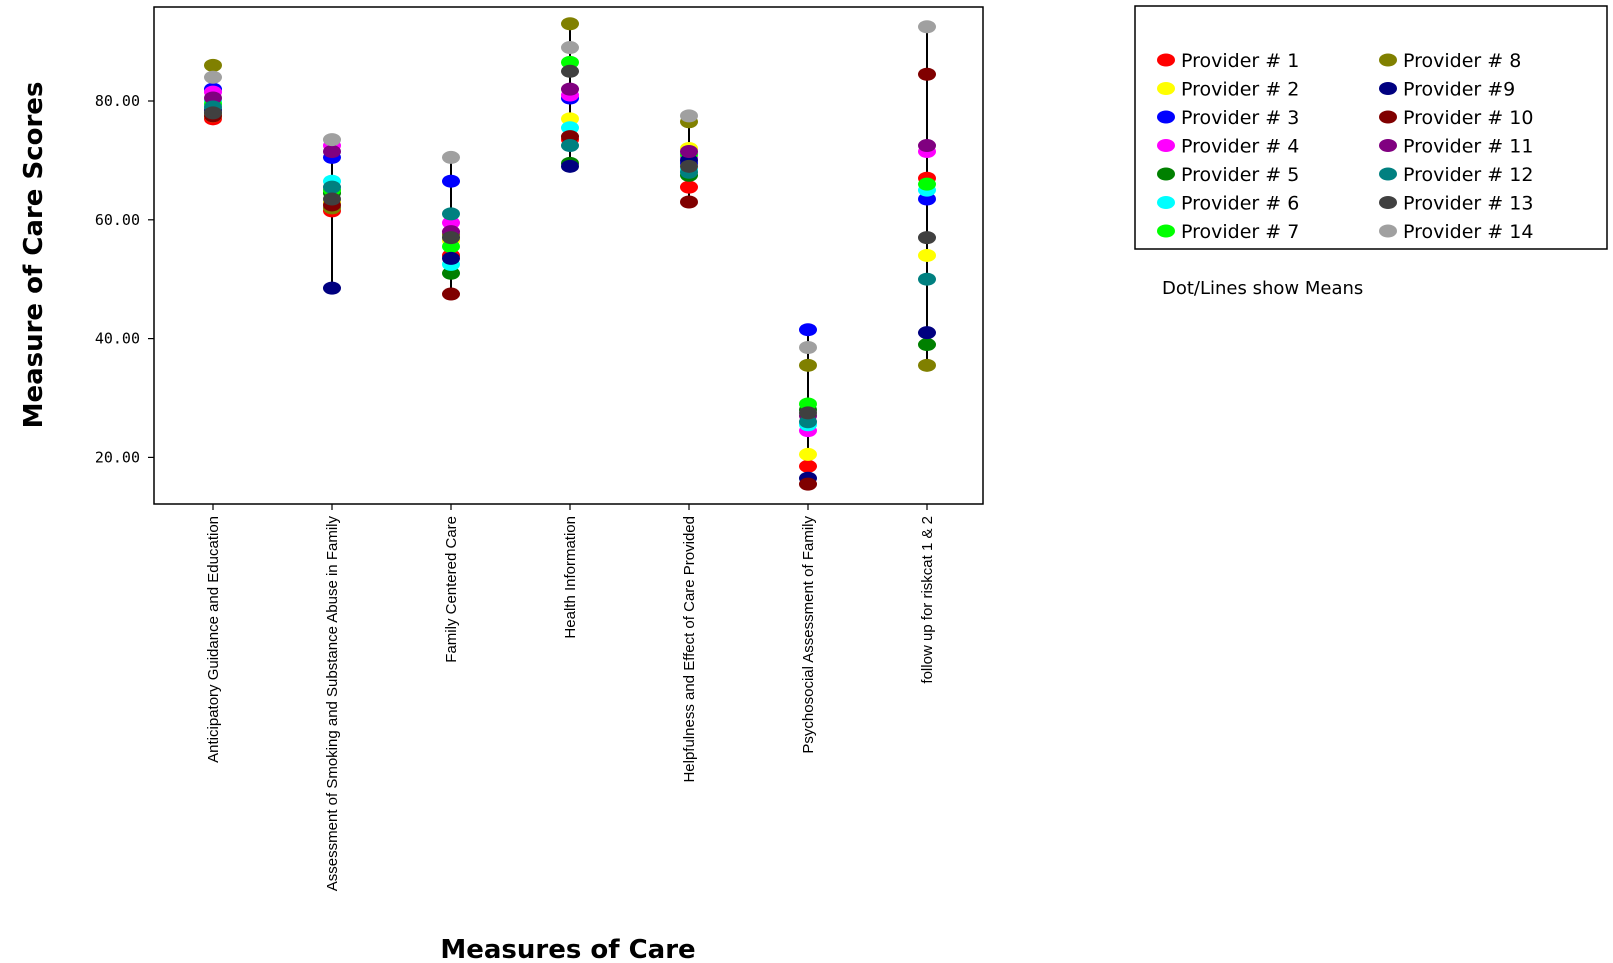  I want to click on x-category-label: Helpfulness and Effect of Care Provided, so click(689, 649).